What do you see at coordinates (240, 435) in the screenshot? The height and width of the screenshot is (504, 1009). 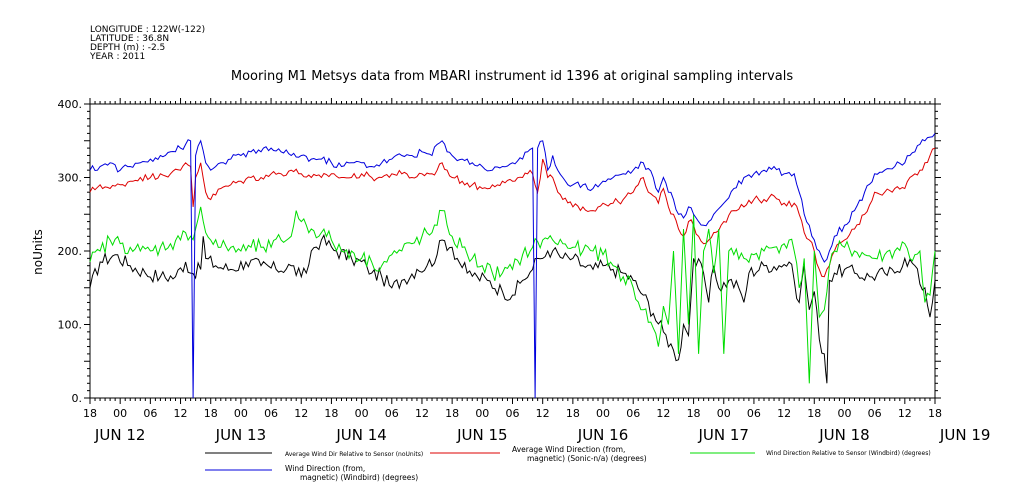 I see `x-day-label: JUN 13` at bounding box center [240, 435].